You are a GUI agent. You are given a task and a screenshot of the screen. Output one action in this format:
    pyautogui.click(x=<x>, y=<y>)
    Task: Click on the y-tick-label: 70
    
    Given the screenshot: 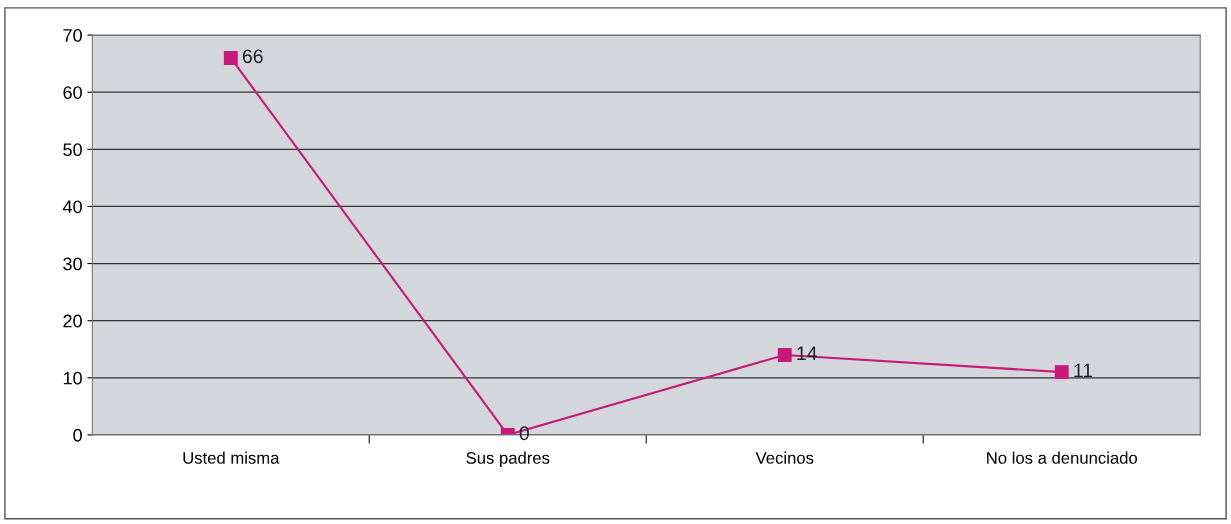 What is the action you would take?
    pyautogui.click(x=72, y=35)
    